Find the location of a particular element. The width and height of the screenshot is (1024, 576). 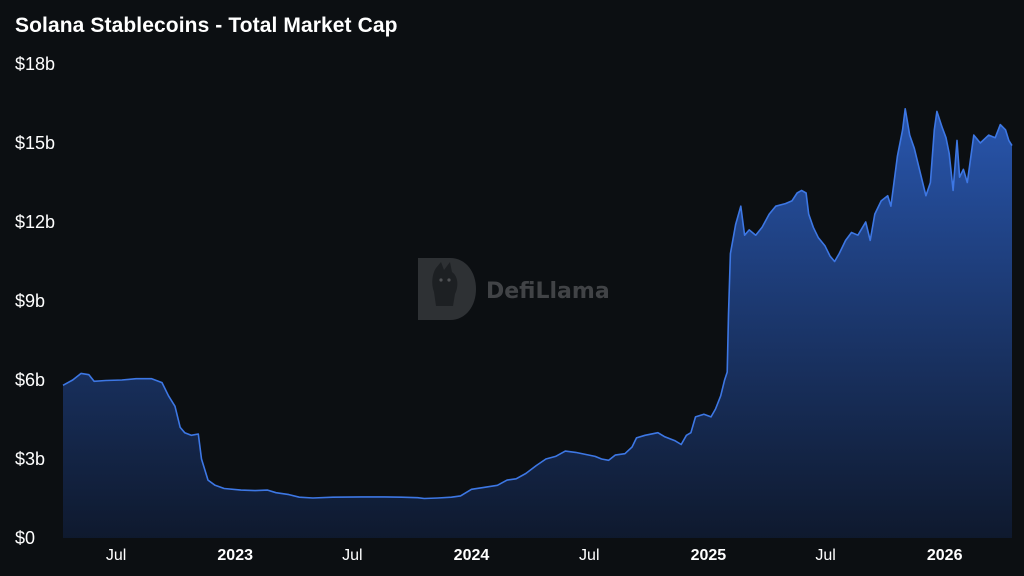

y-tick-label: $0 is located at coordinates (25, 538).